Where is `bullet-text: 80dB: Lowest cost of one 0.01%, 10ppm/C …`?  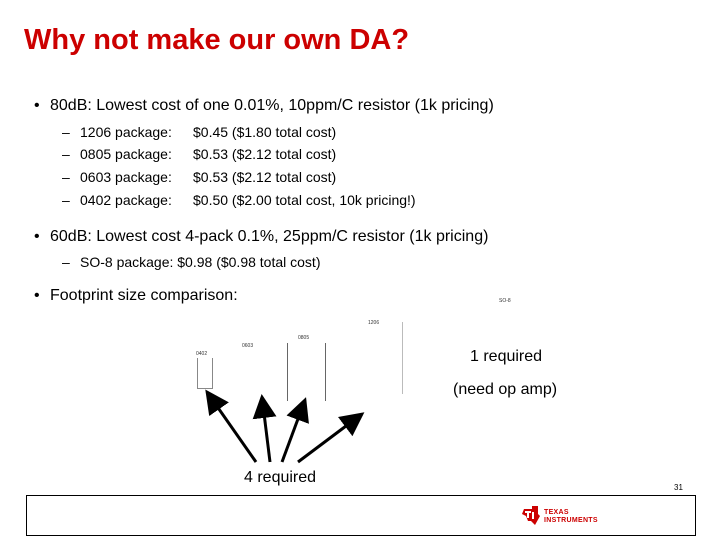 bullet-text: 80dB: Lowest cost of one 0.01%, 10ppm/C … is located at coordinates (272, 105).